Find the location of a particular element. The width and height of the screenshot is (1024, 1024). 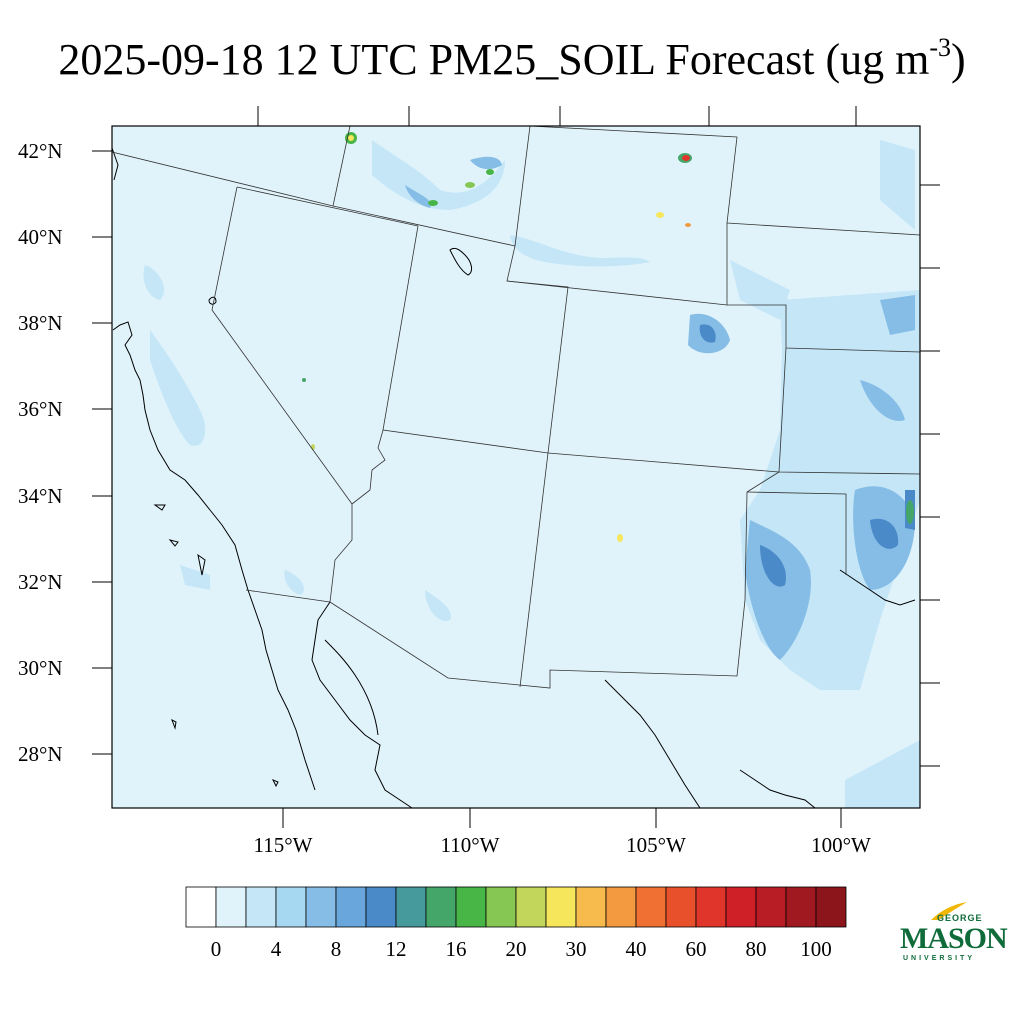

colorbar-label-20: 20 is located at coordinates (516, 949).